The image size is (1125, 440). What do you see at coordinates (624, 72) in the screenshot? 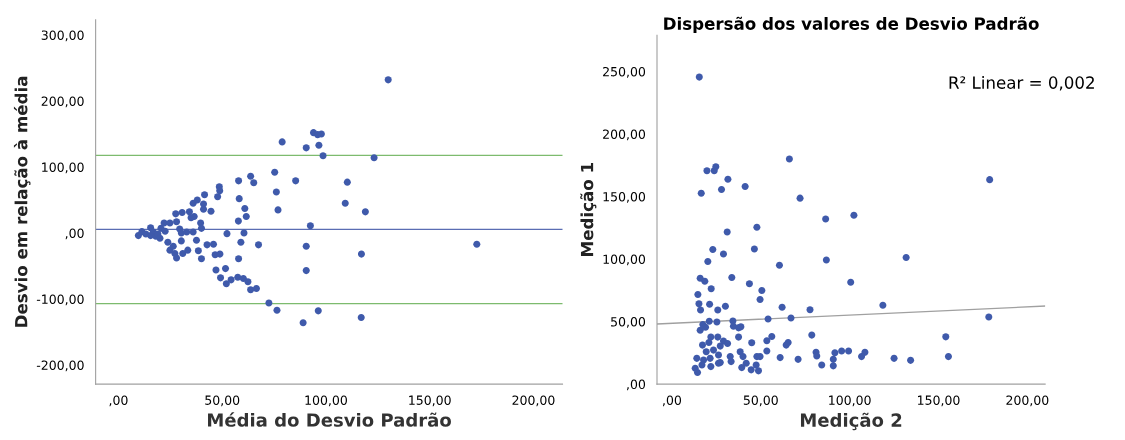
I see `y-tick-label: 250,00` at bounding box center [624, 72].